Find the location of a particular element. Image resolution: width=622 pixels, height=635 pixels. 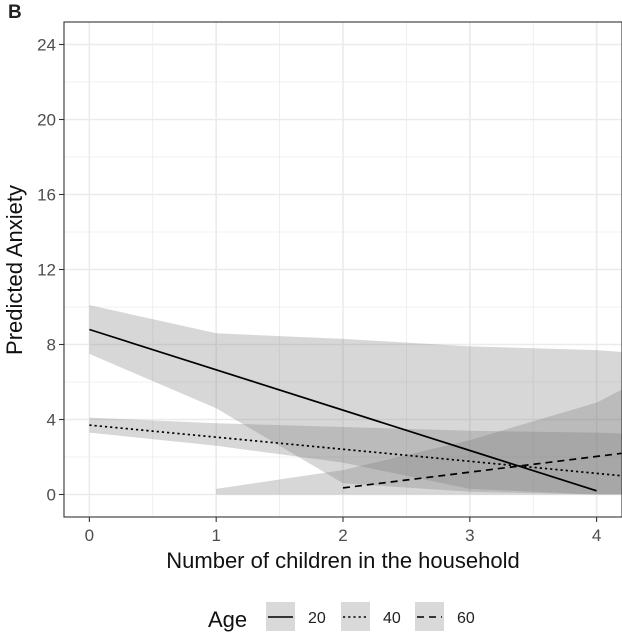

y-tick-label: 8 is located at coordinates (51, 345).